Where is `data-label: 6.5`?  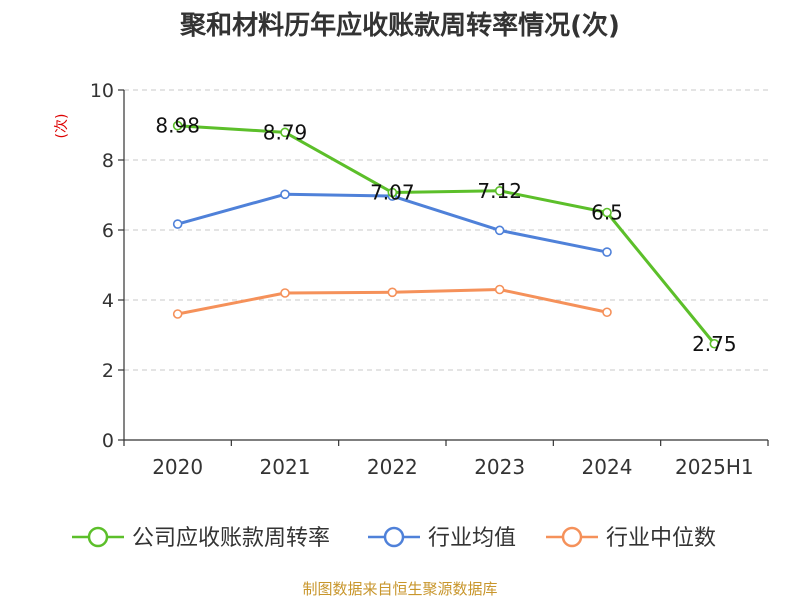
data-label: 6.5 is located at coordinates (607, 213).